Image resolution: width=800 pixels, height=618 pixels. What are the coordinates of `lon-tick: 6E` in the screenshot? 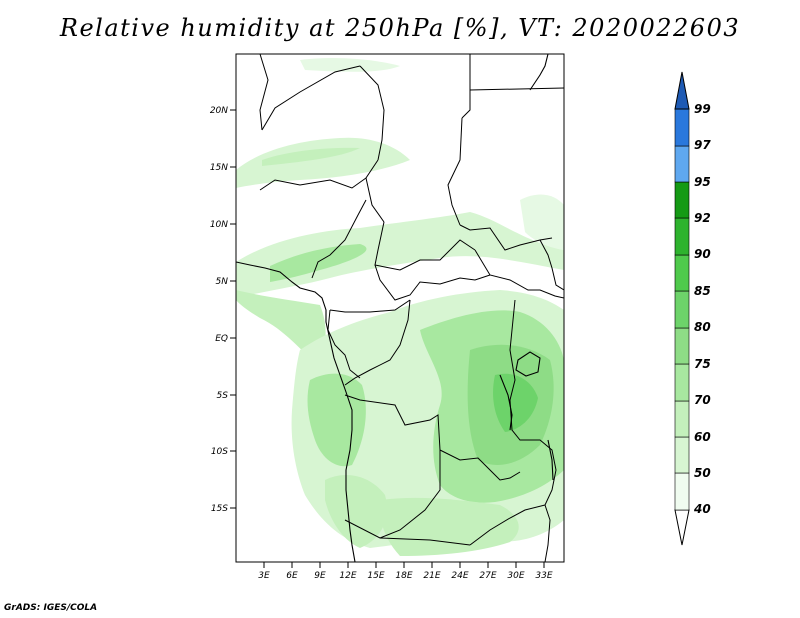 It's located at (292, 571).